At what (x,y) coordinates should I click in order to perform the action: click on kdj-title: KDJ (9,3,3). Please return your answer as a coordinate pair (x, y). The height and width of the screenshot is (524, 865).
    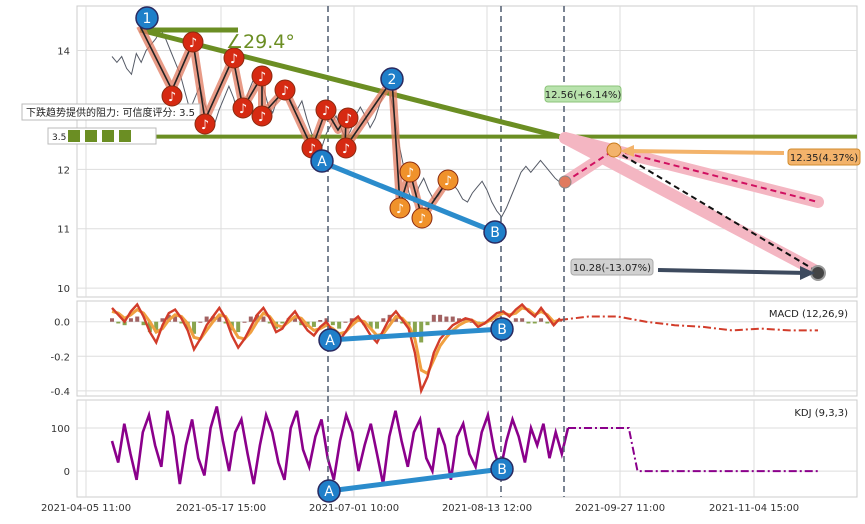
    Looking at the image, I should click on (821, 413).